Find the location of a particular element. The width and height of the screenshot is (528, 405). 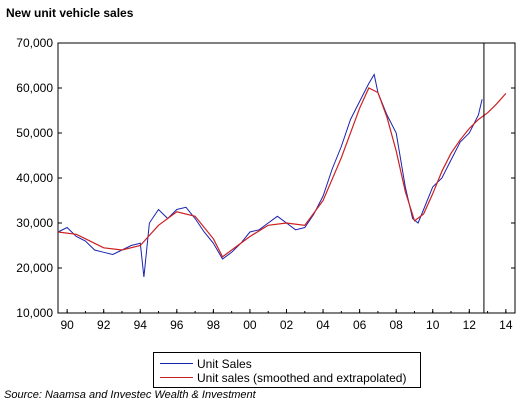

legend-label-smoothed: Unit sales (smoothed and extrapolated) is located at coordinates (302, 377).